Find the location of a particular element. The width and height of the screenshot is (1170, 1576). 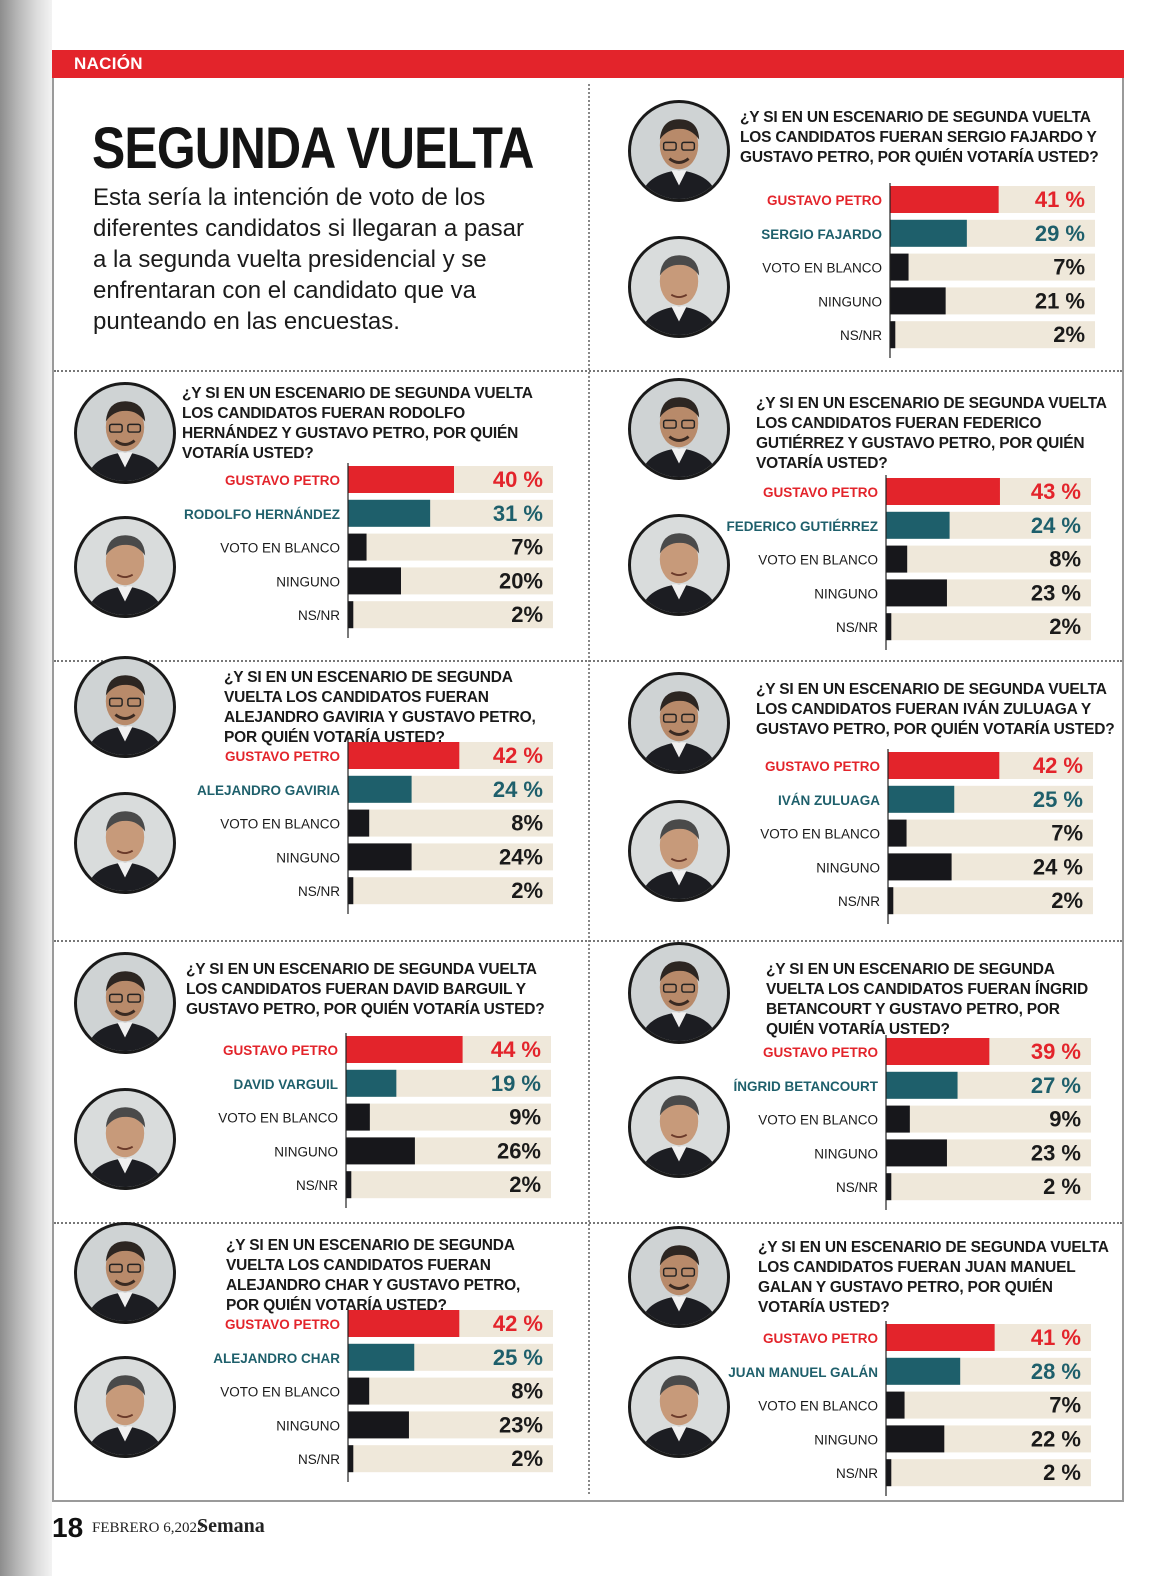

data-label: 41 % is located at coordinates (1060, 199).